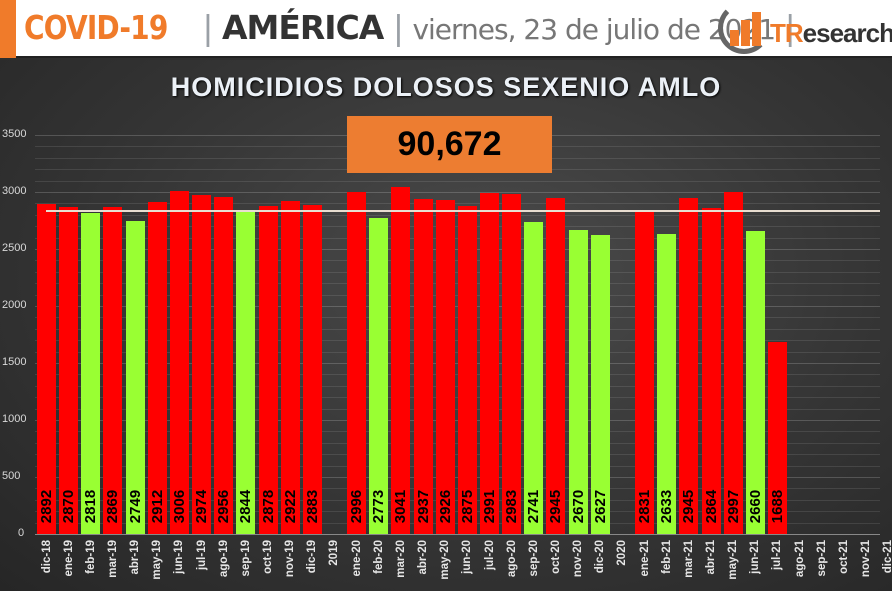 This screenshot has height=591, width=892. Describe the element at coordinates (69, 558) in the screenshot. I see `x-tick-label: ene-19` at that location.